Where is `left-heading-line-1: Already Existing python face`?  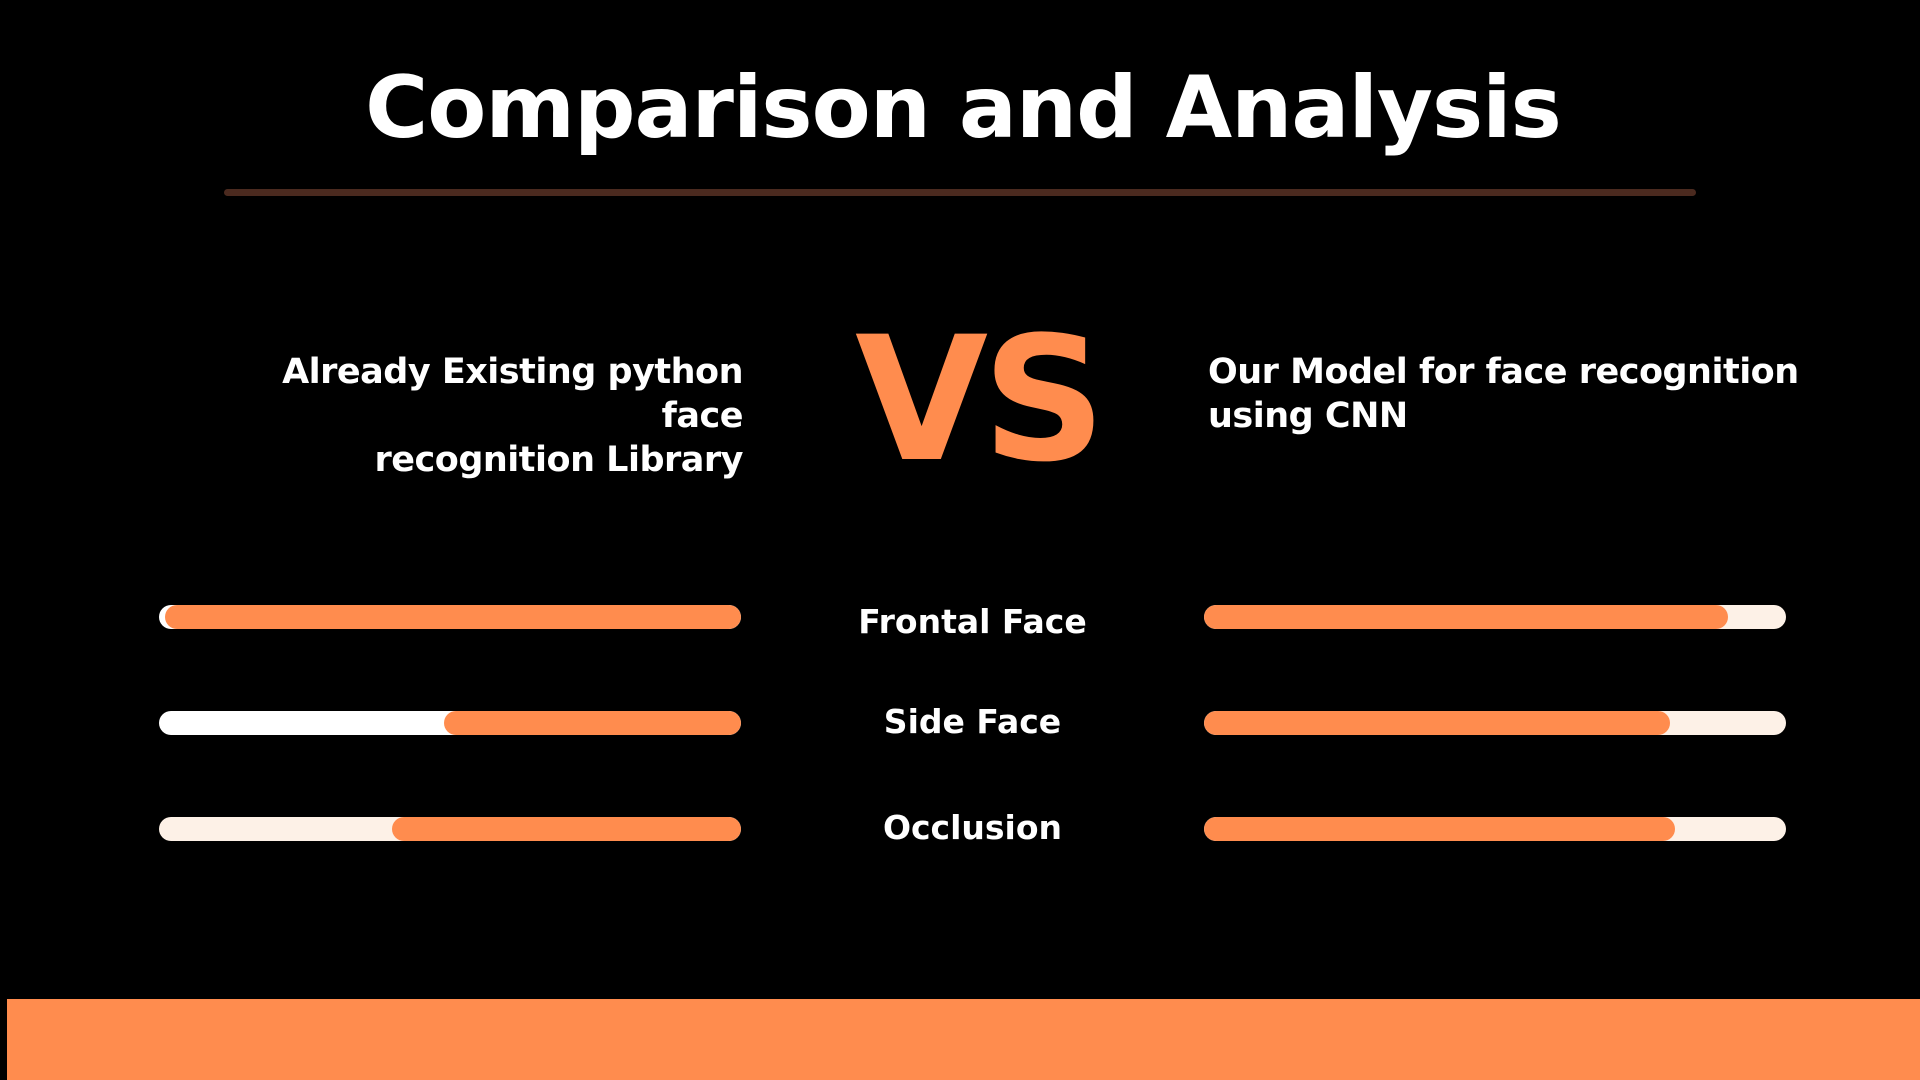
left-heading-line-1: Already Existing python face is located at coordinates (512, 394).